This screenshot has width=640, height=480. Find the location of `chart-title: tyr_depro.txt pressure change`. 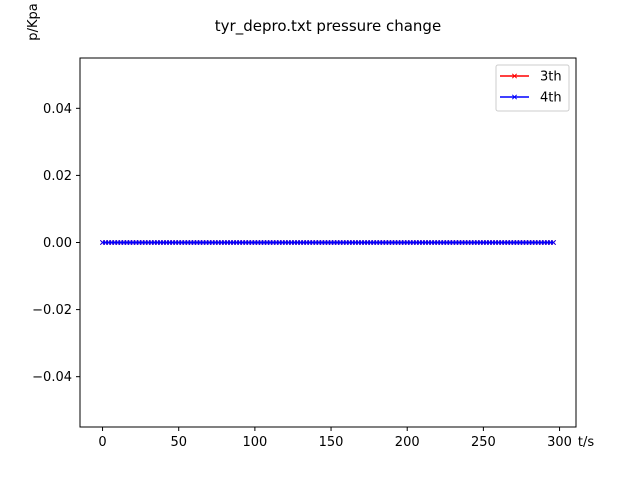

chart-title: tyr_depro.txt pressure change is located at coordinates (328, 26).